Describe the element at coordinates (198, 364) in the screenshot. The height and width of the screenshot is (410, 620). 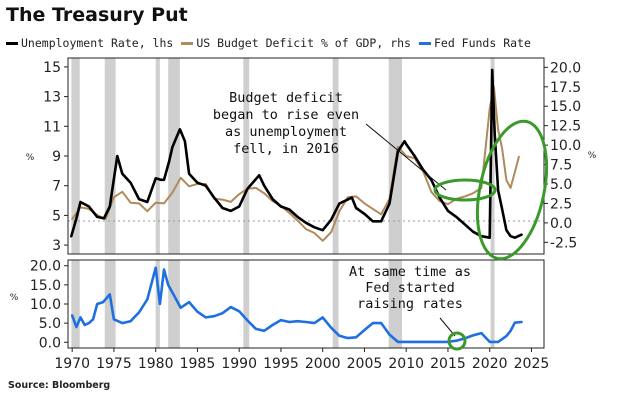
I see `x-axis-tick-label: 1985` at that location.